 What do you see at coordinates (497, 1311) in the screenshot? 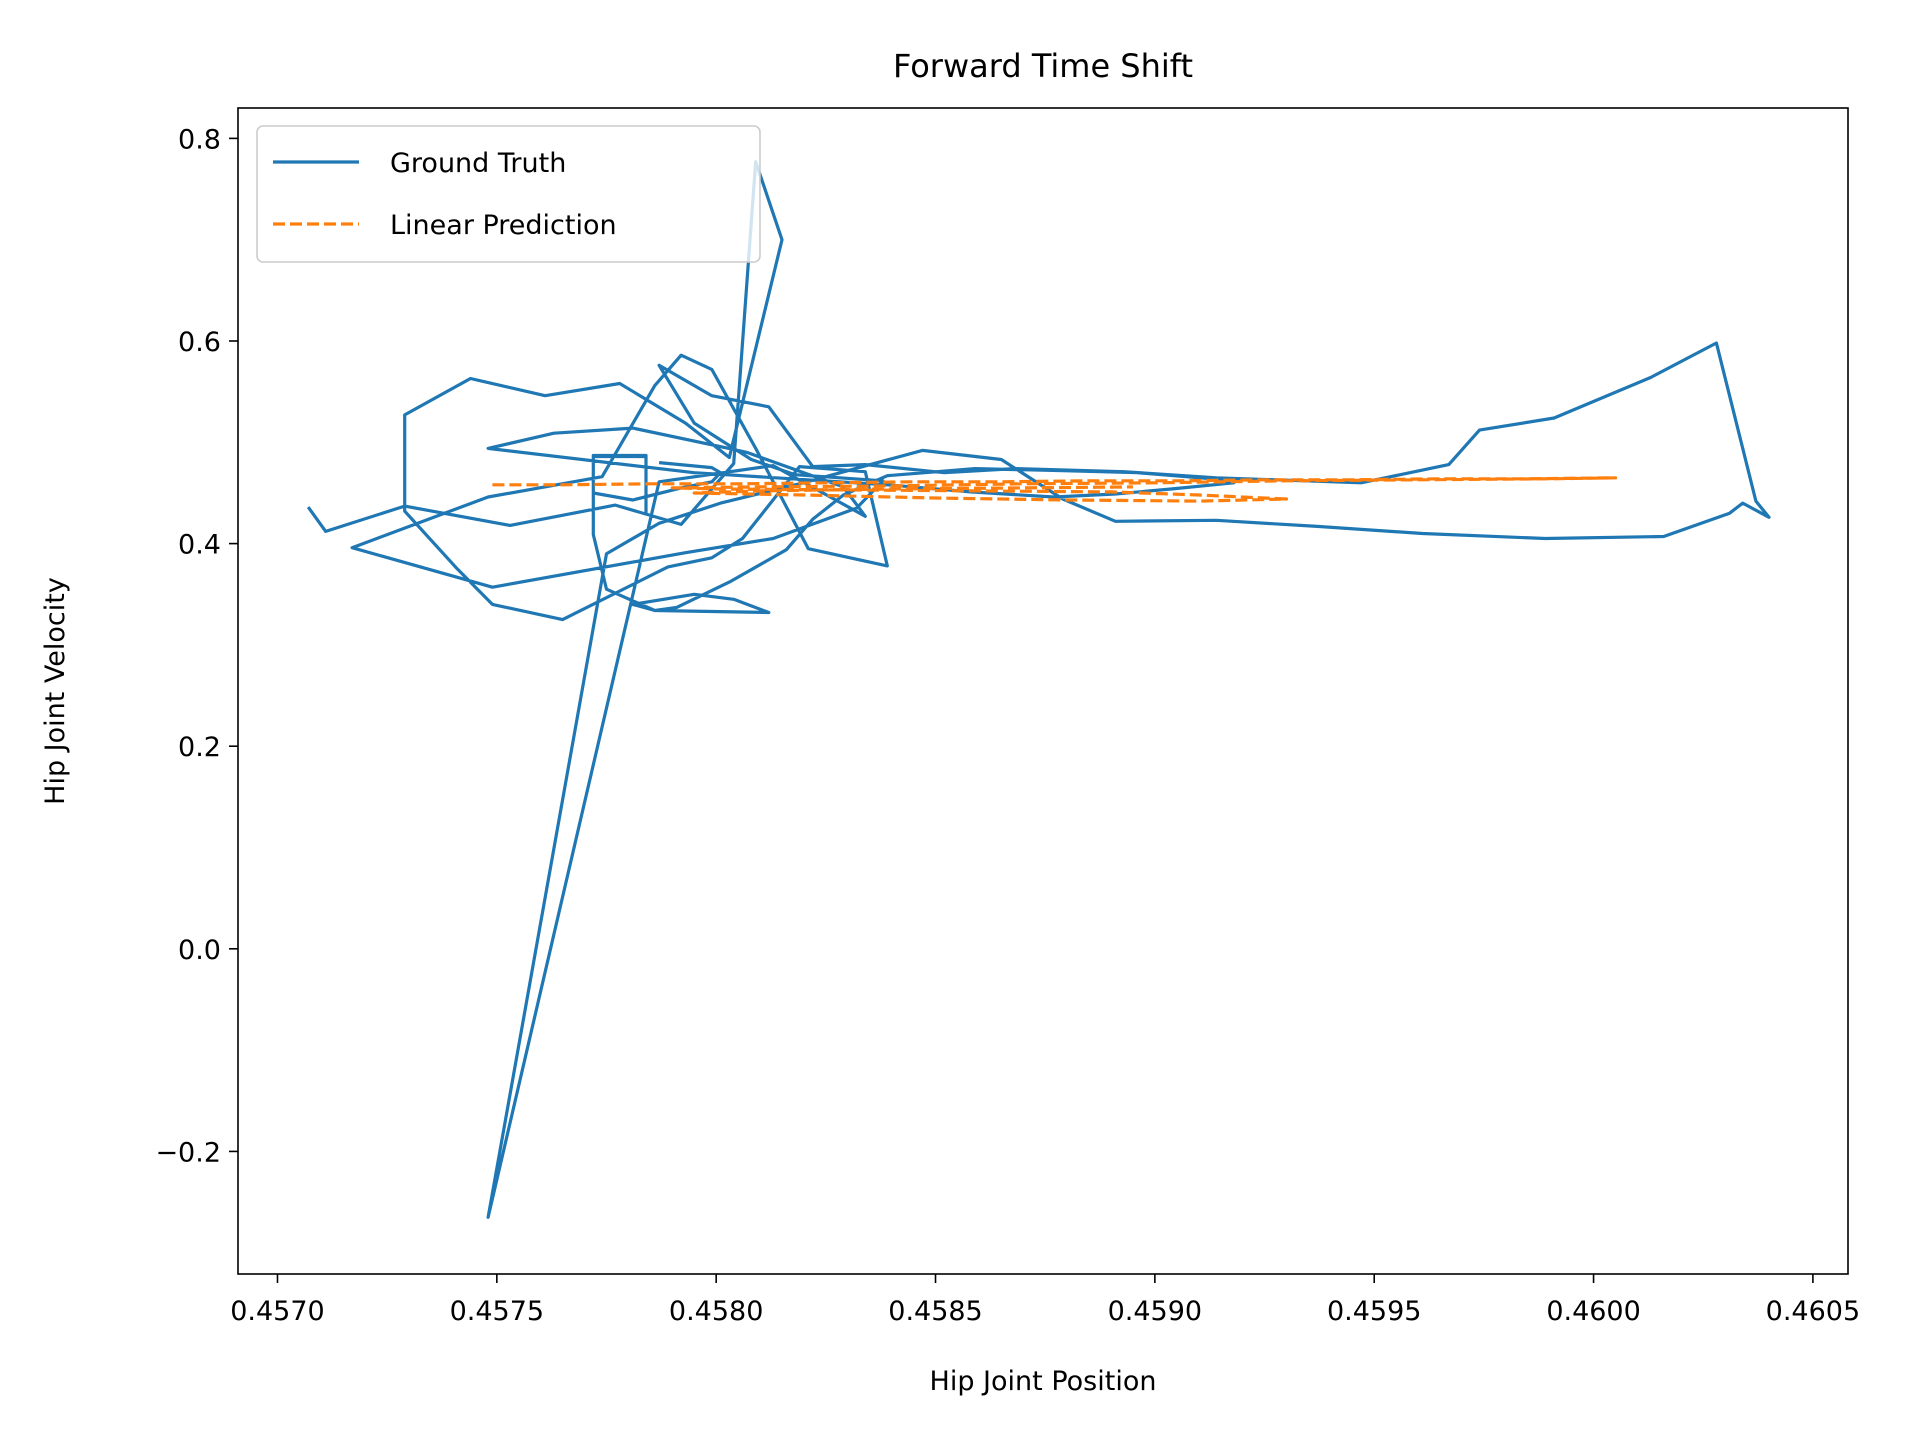
I see `x-tick-label: 0.4575` at bounding box center [497, 1311].